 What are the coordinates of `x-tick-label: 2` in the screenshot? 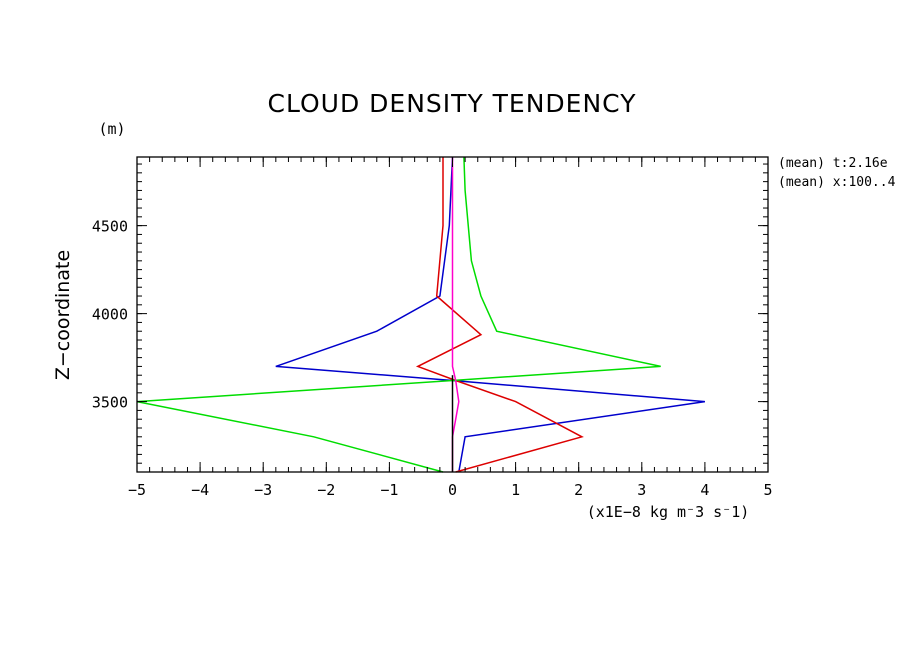 It's located at (578, 490).